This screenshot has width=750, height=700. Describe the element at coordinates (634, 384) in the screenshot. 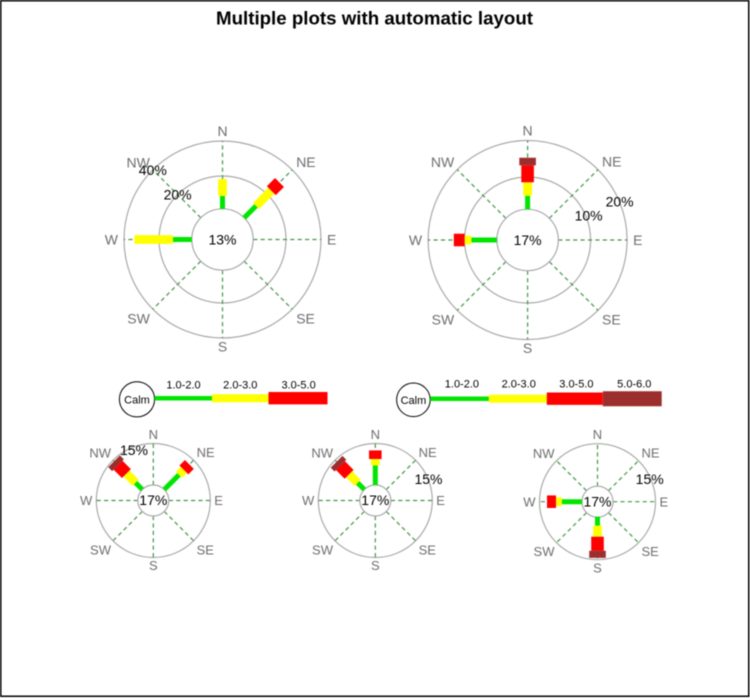

I see `svg-text: 5.0-6.0` at that location.